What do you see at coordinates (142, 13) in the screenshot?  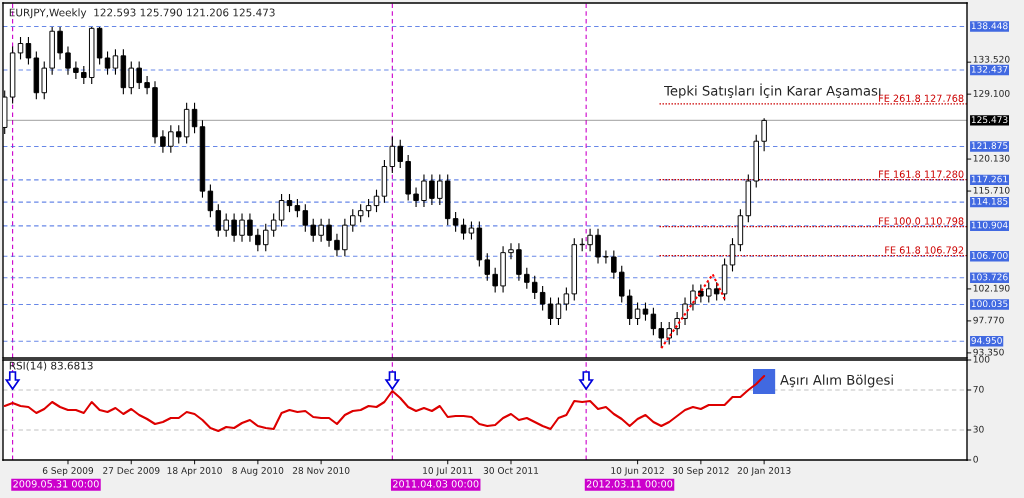 I see `chart-title: EURJPY,Weekly 122.593 125.790 121.206 125.473` at bounding box center [142, 13].